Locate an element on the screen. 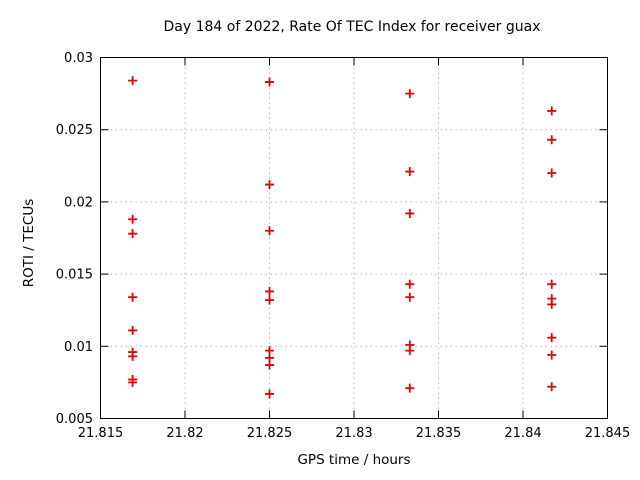 Image resolution: width=640 pixels, height=480 pixels. x-tick-label: 21.83 is located at coordinates (353, 433).